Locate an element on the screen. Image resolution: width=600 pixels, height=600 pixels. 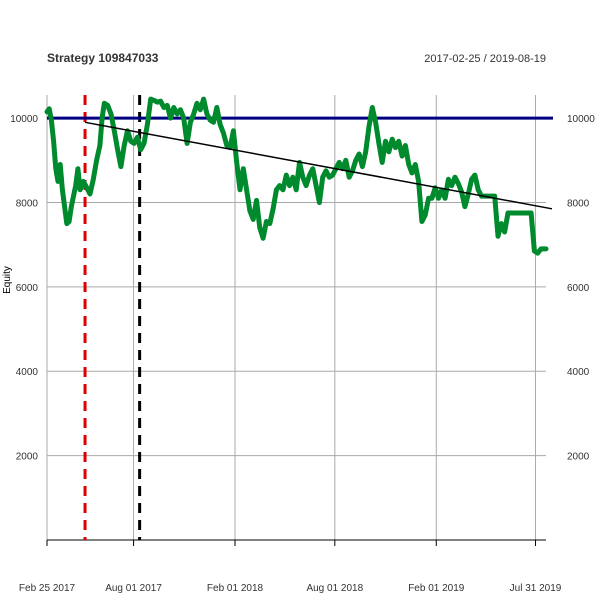
y-tick-label-left: 6000 is located at coordinates (27, 288).